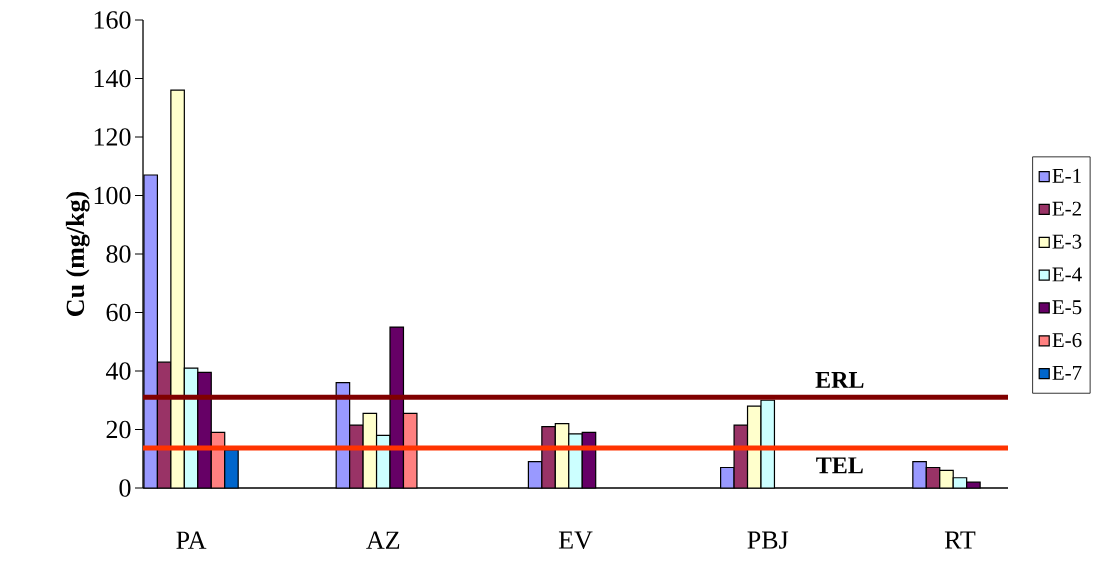 The width and height of the screenshot is (1118, 569). I want to click on y-tick-label: 120, so click(112, 137).